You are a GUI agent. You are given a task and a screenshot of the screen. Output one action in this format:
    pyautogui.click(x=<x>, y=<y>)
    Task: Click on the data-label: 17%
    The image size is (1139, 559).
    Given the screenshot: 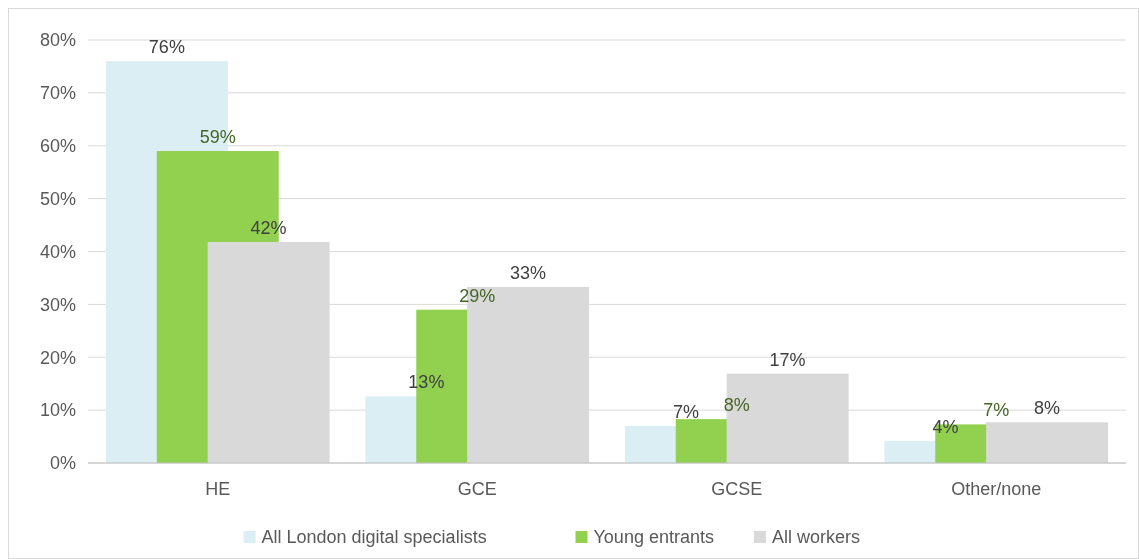 What is the action you would take?
    pyautogui.click(x=787, y=359)
    